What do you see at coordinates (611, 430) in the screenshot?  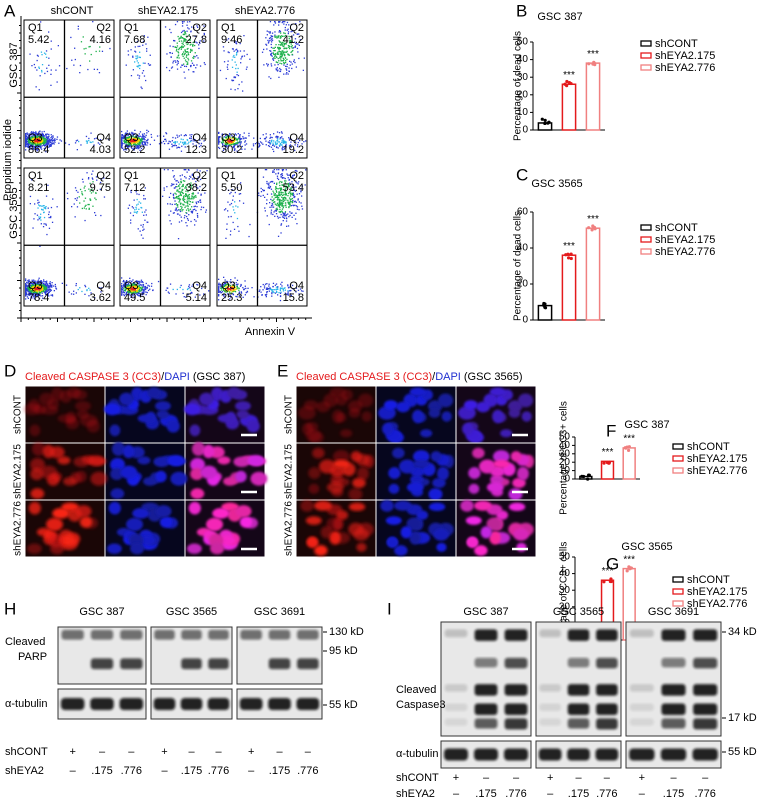 I see `panel-label: F` at bounding box center [611, 430].